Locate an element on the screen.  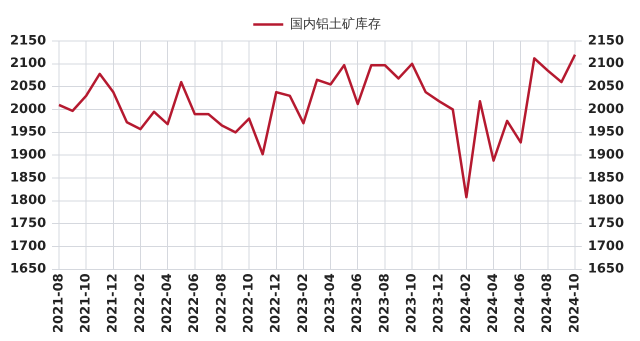
x-tick-label: 2023-02 is located at coordinates (303, 303).